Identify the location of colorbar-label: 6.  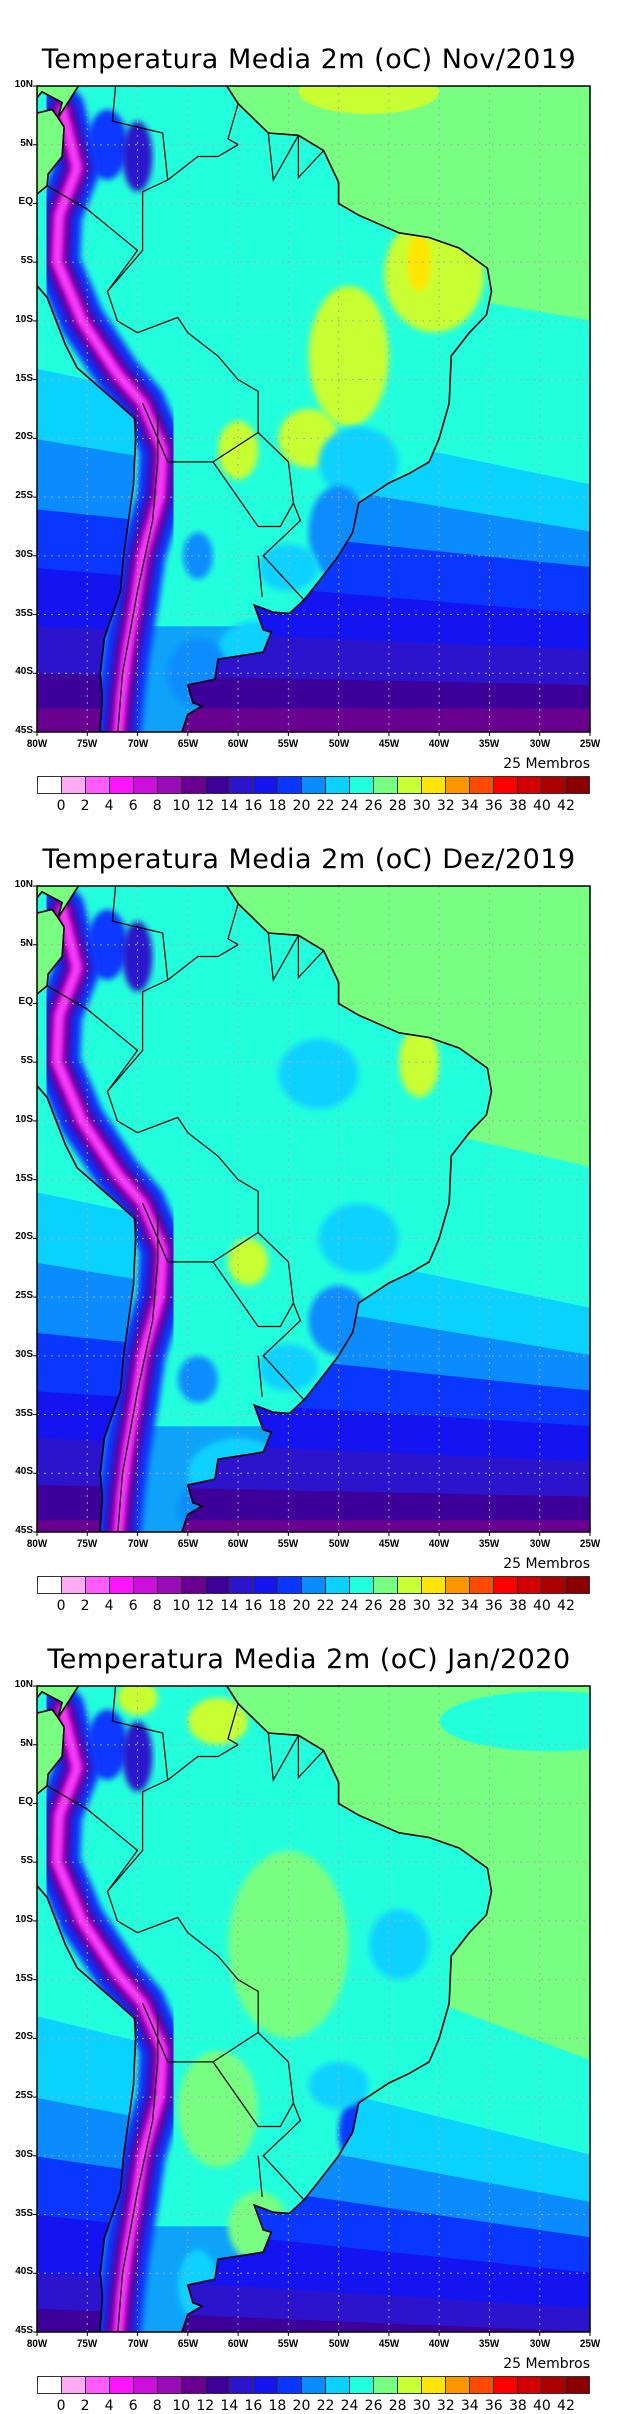
(133, 806).